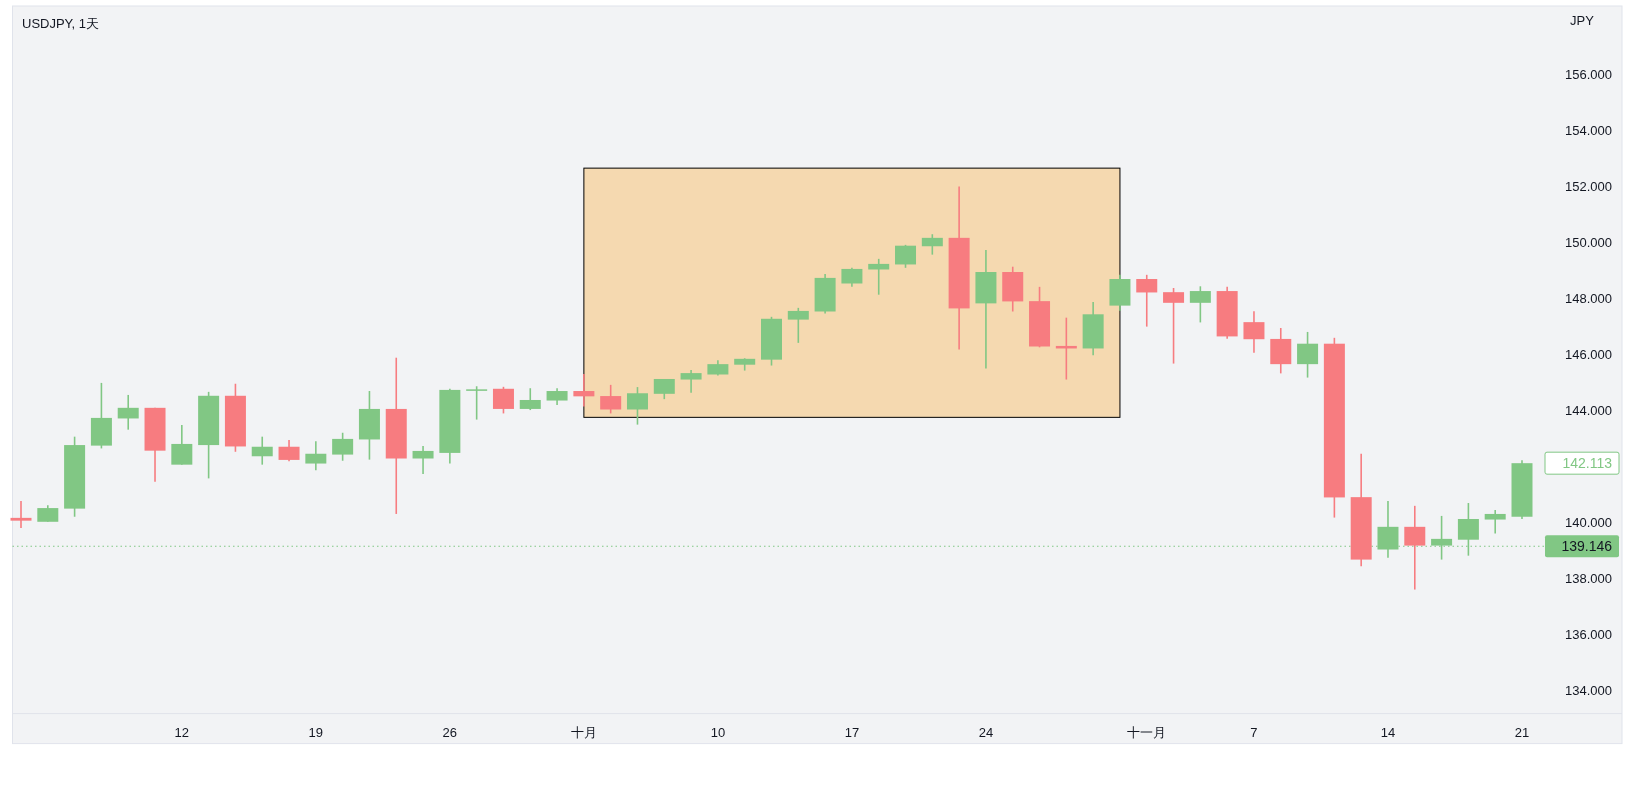 The image size is (1631, 793). What do you see at coordinates (1588, 635) in the screenshot?
I see `y-tick-label: 136.000` at bounding box center [1588, 635].